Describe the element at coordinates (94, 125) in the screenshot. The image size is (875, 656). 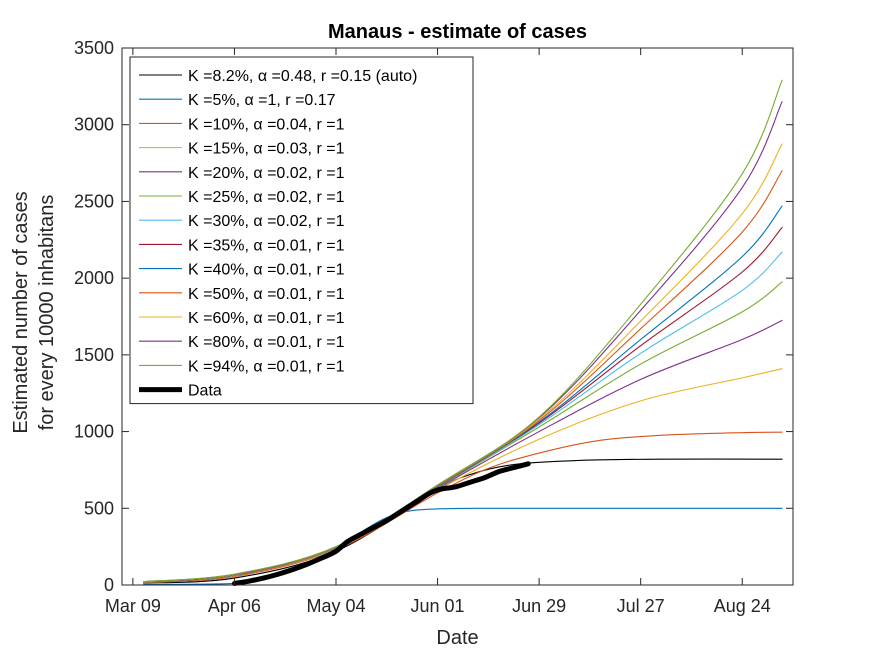
I see `y-tick-label: 3000` at that location.